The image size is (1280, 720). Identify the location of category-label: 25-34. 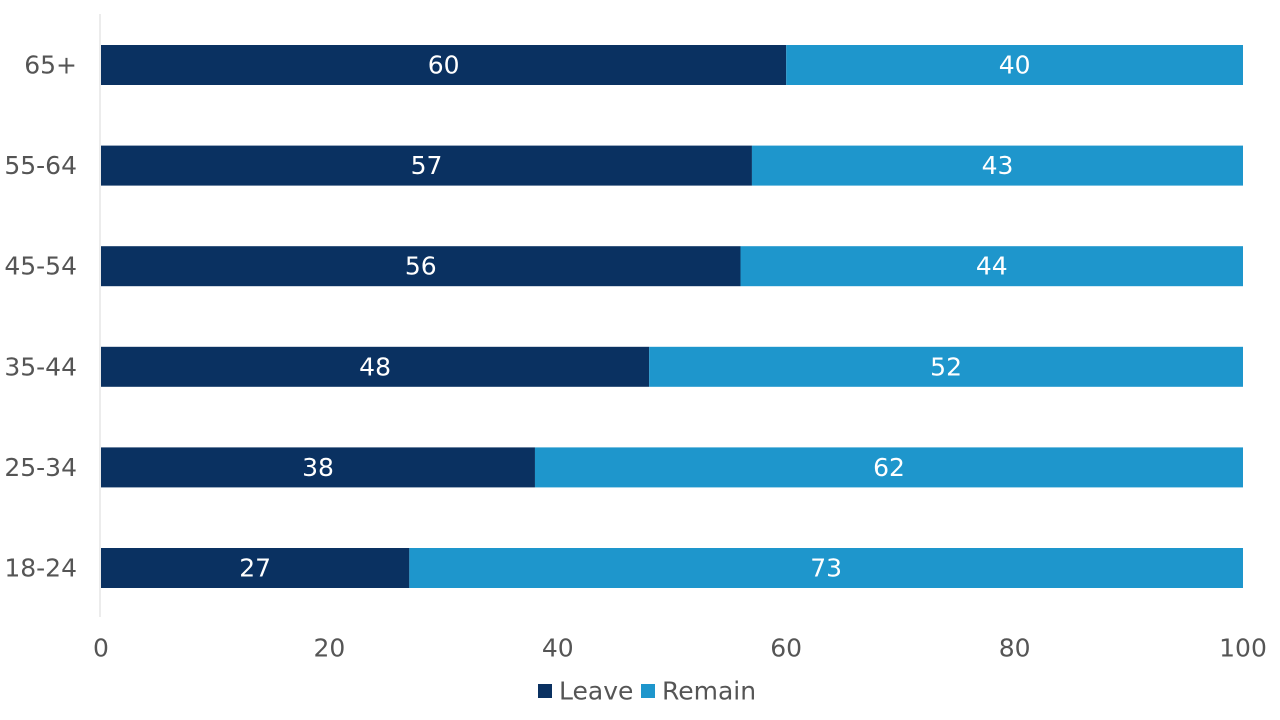
(40, 467).